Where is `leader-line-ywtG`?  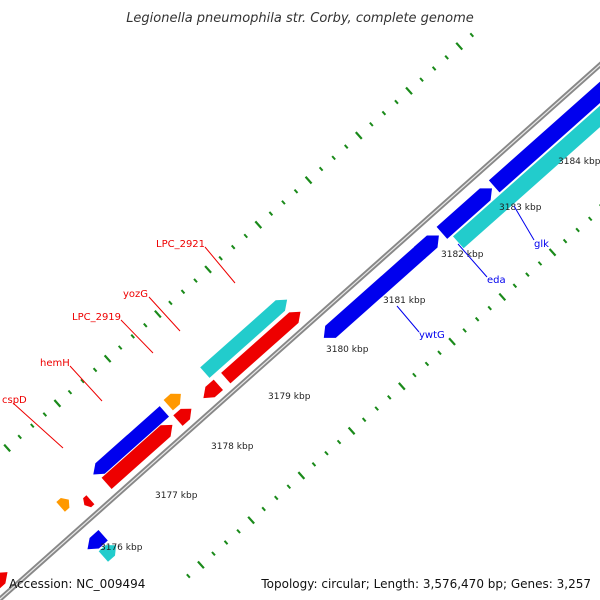 leader-line-ywtG is located at coordinates (408, 319).